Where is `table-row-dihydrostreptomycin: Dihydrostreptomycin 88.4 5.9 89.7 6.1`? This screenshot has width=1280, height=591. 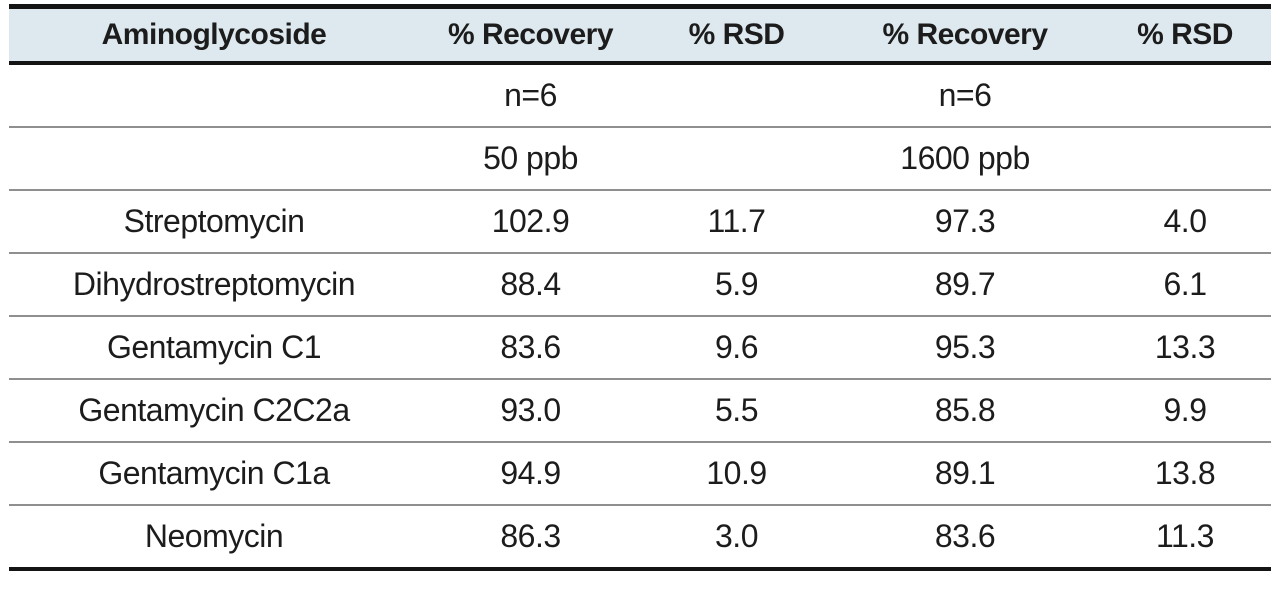 table-row-dihydrostreptomycin: Dihydrostreptomycin 88.4 5.9 89.7 6.1 is located at coordinates (640, 285).